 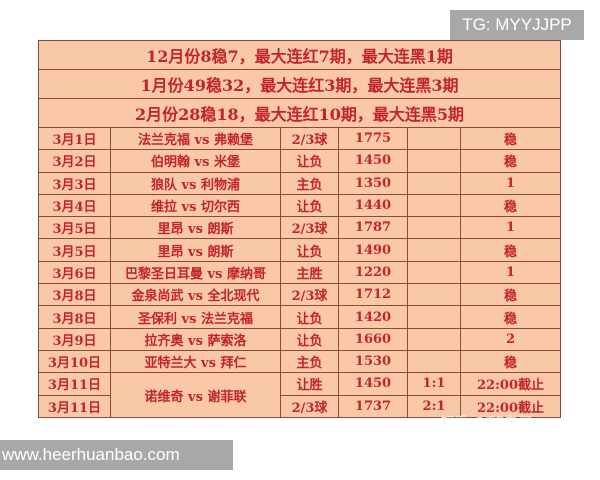 I want to click on cell-num: 1787, so click(x=373, y=228).